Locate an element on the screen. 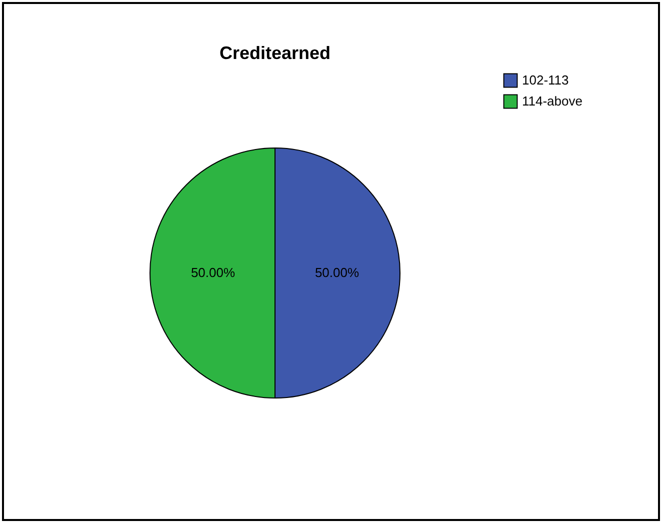 This screenshot has height=527, width=666. legend-label: 102-113 is located at coordinates (545, 80).